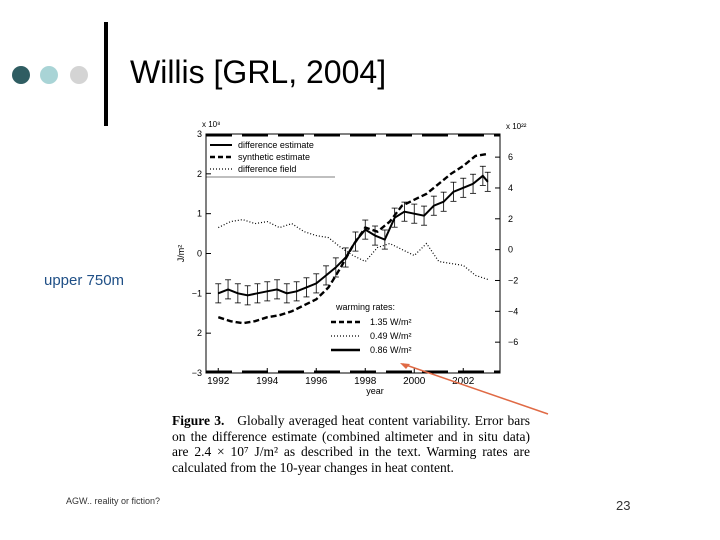  What do you see at coordinates (199, 214) in the screenshot?
I see `left-tick-label: 1` at bounding box center [199, 214].